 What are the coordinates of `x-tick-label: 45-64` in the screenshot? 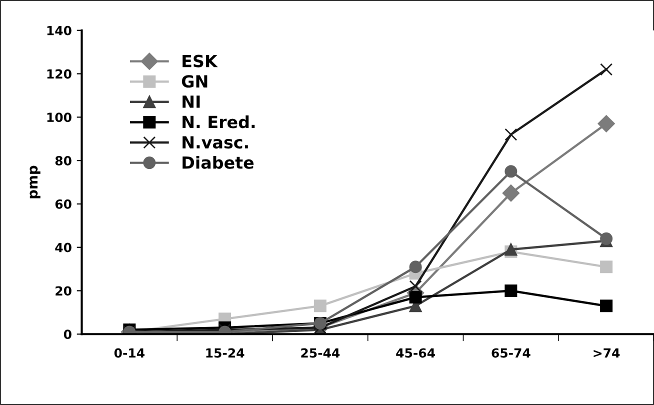 It's located at (415, 353).